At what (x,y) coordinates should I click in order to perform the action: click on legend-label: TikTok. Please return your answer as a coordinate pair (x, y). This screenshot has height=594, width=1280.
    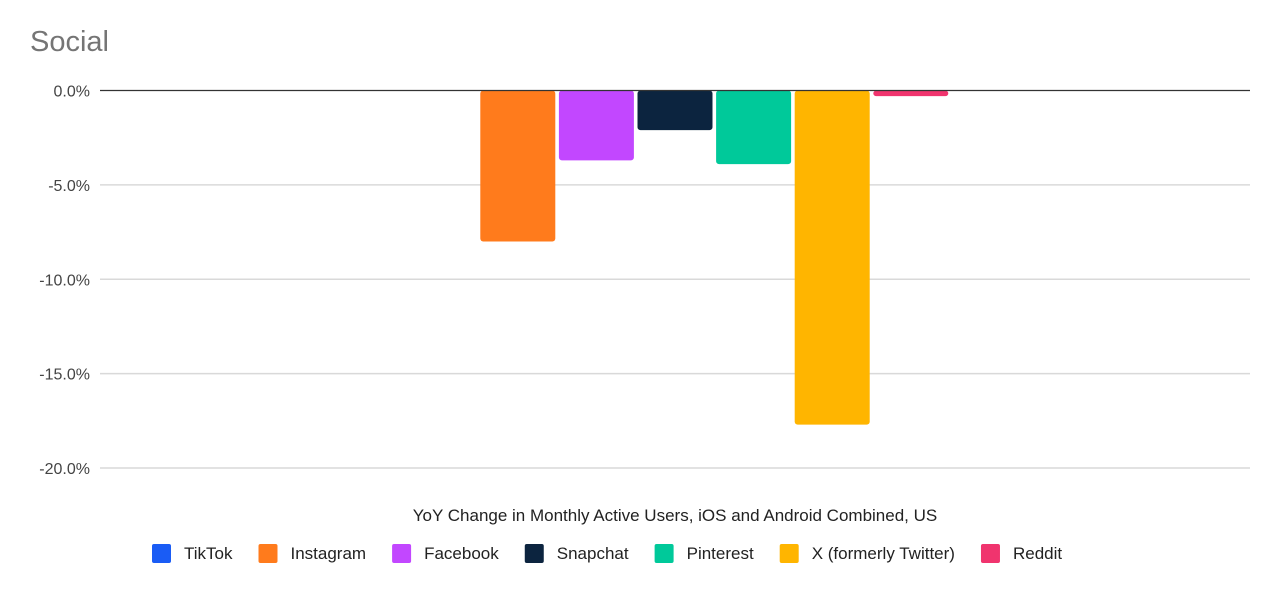
    Looking at the image, I should click on (208, 553).